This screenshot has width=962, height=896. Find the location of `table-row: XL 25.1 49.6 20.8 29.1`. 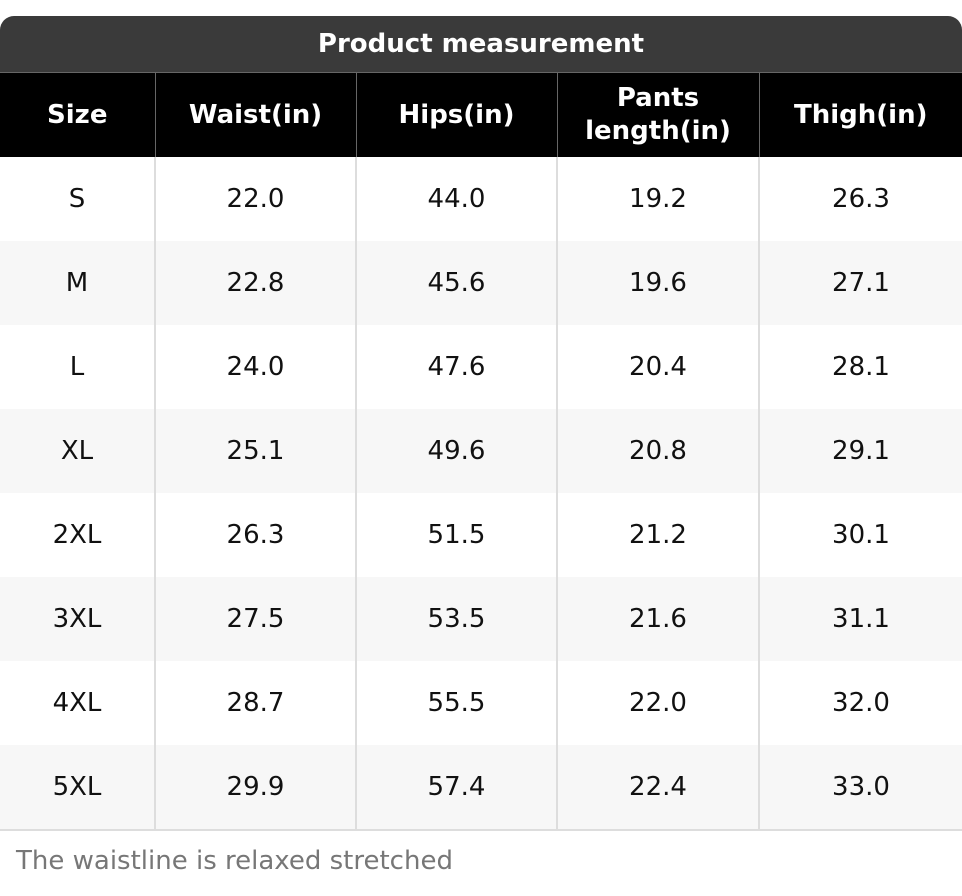

table-row: XL 25.1 49.6 20.8 29.1 is located at coordinates (481, 451).